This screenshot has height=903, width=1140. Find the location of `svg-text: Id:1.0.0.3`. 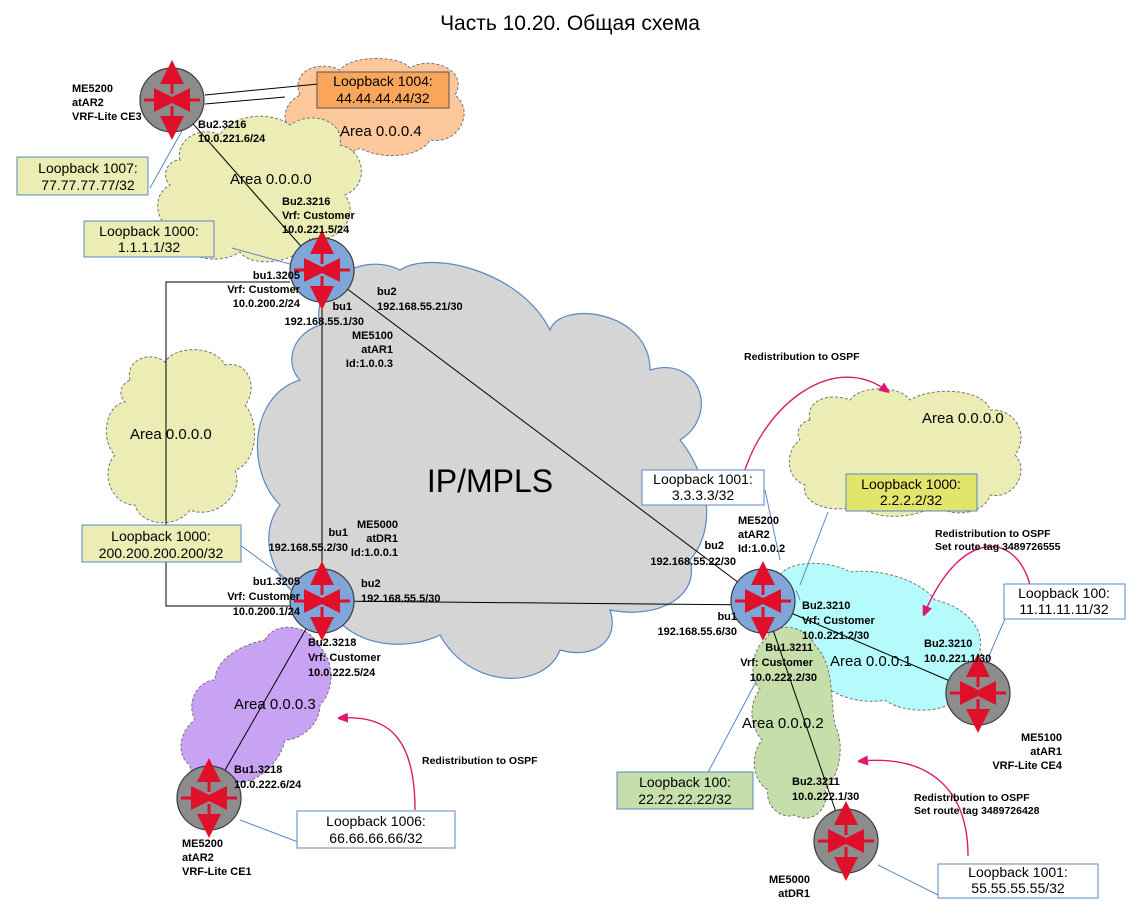

svg-text: Id:1.0.0.3 is located at coordinates (369, 364).